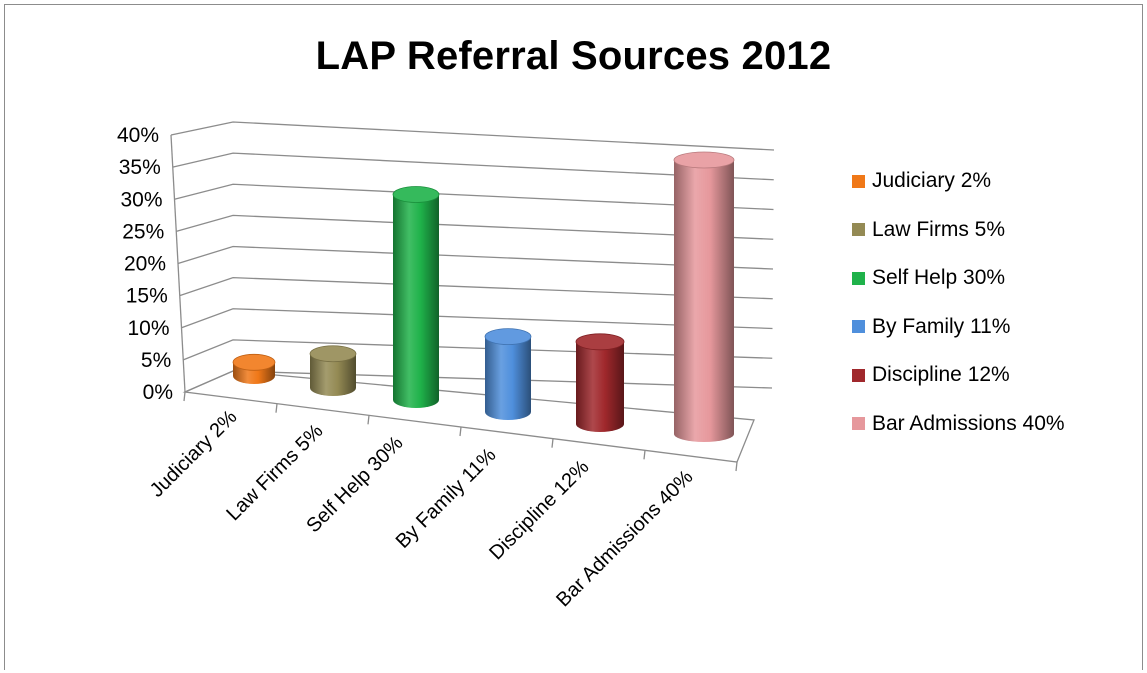  I want to click on legend-item: Judiciary 2%, so click(958, 181).